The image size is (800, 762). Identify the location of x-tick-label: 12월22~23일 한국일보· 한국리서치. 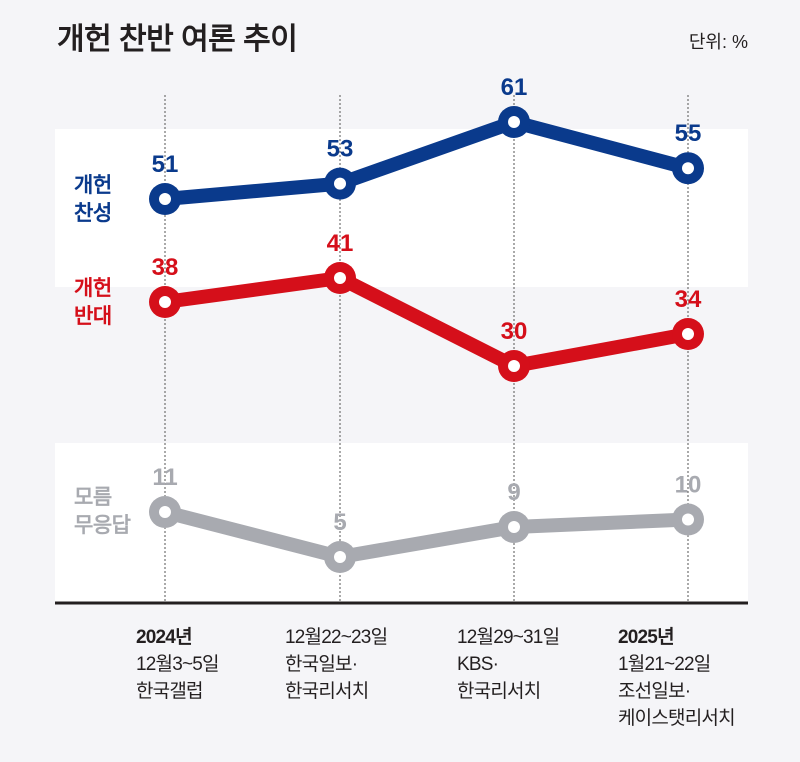
(336, 664).